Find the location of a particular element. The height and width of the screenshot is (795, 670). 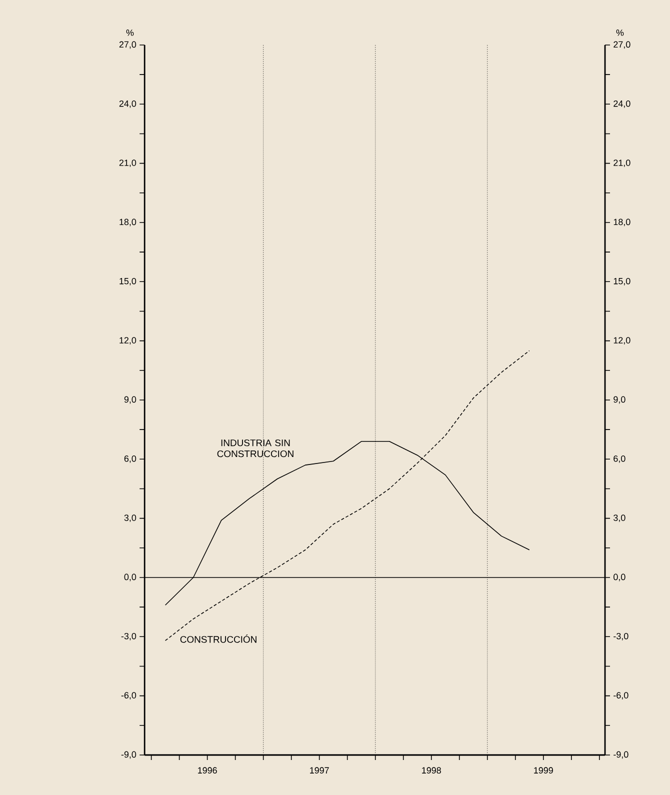

x-tick-label: 1998 is located at coordinates (431, 770).